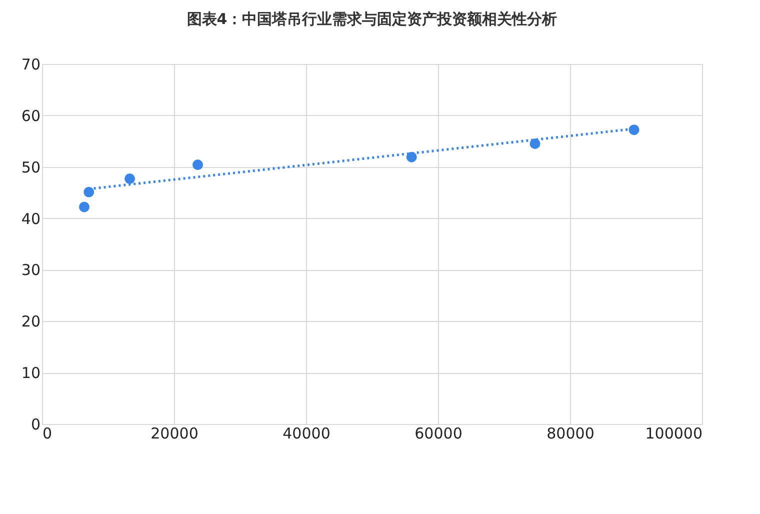 The height and width of the screenshot is (514, 760). Describe the element at coordinates (30, 65) in the screenshot. I see `y-tick-label: 70` at that location.